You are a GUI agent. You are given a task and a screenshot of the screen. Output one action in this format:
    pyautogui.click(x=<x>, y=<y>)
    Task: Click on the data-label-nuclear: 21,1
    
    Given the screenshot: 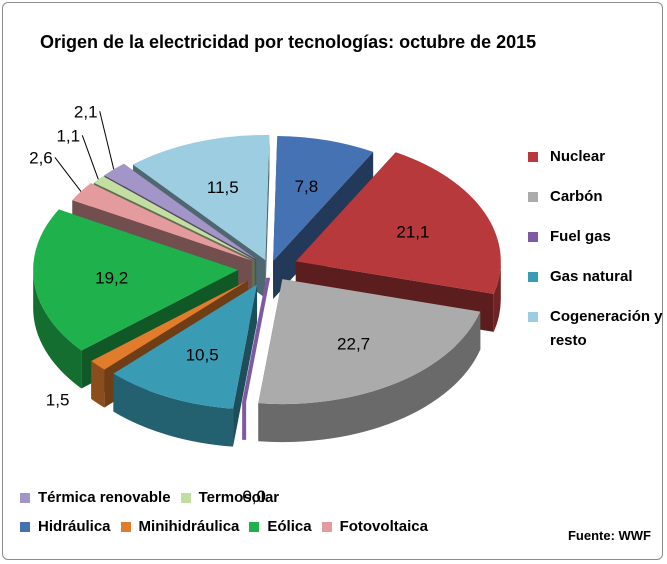 What is the action you would take?
    pyautogui.click(x=412, y=231)
    